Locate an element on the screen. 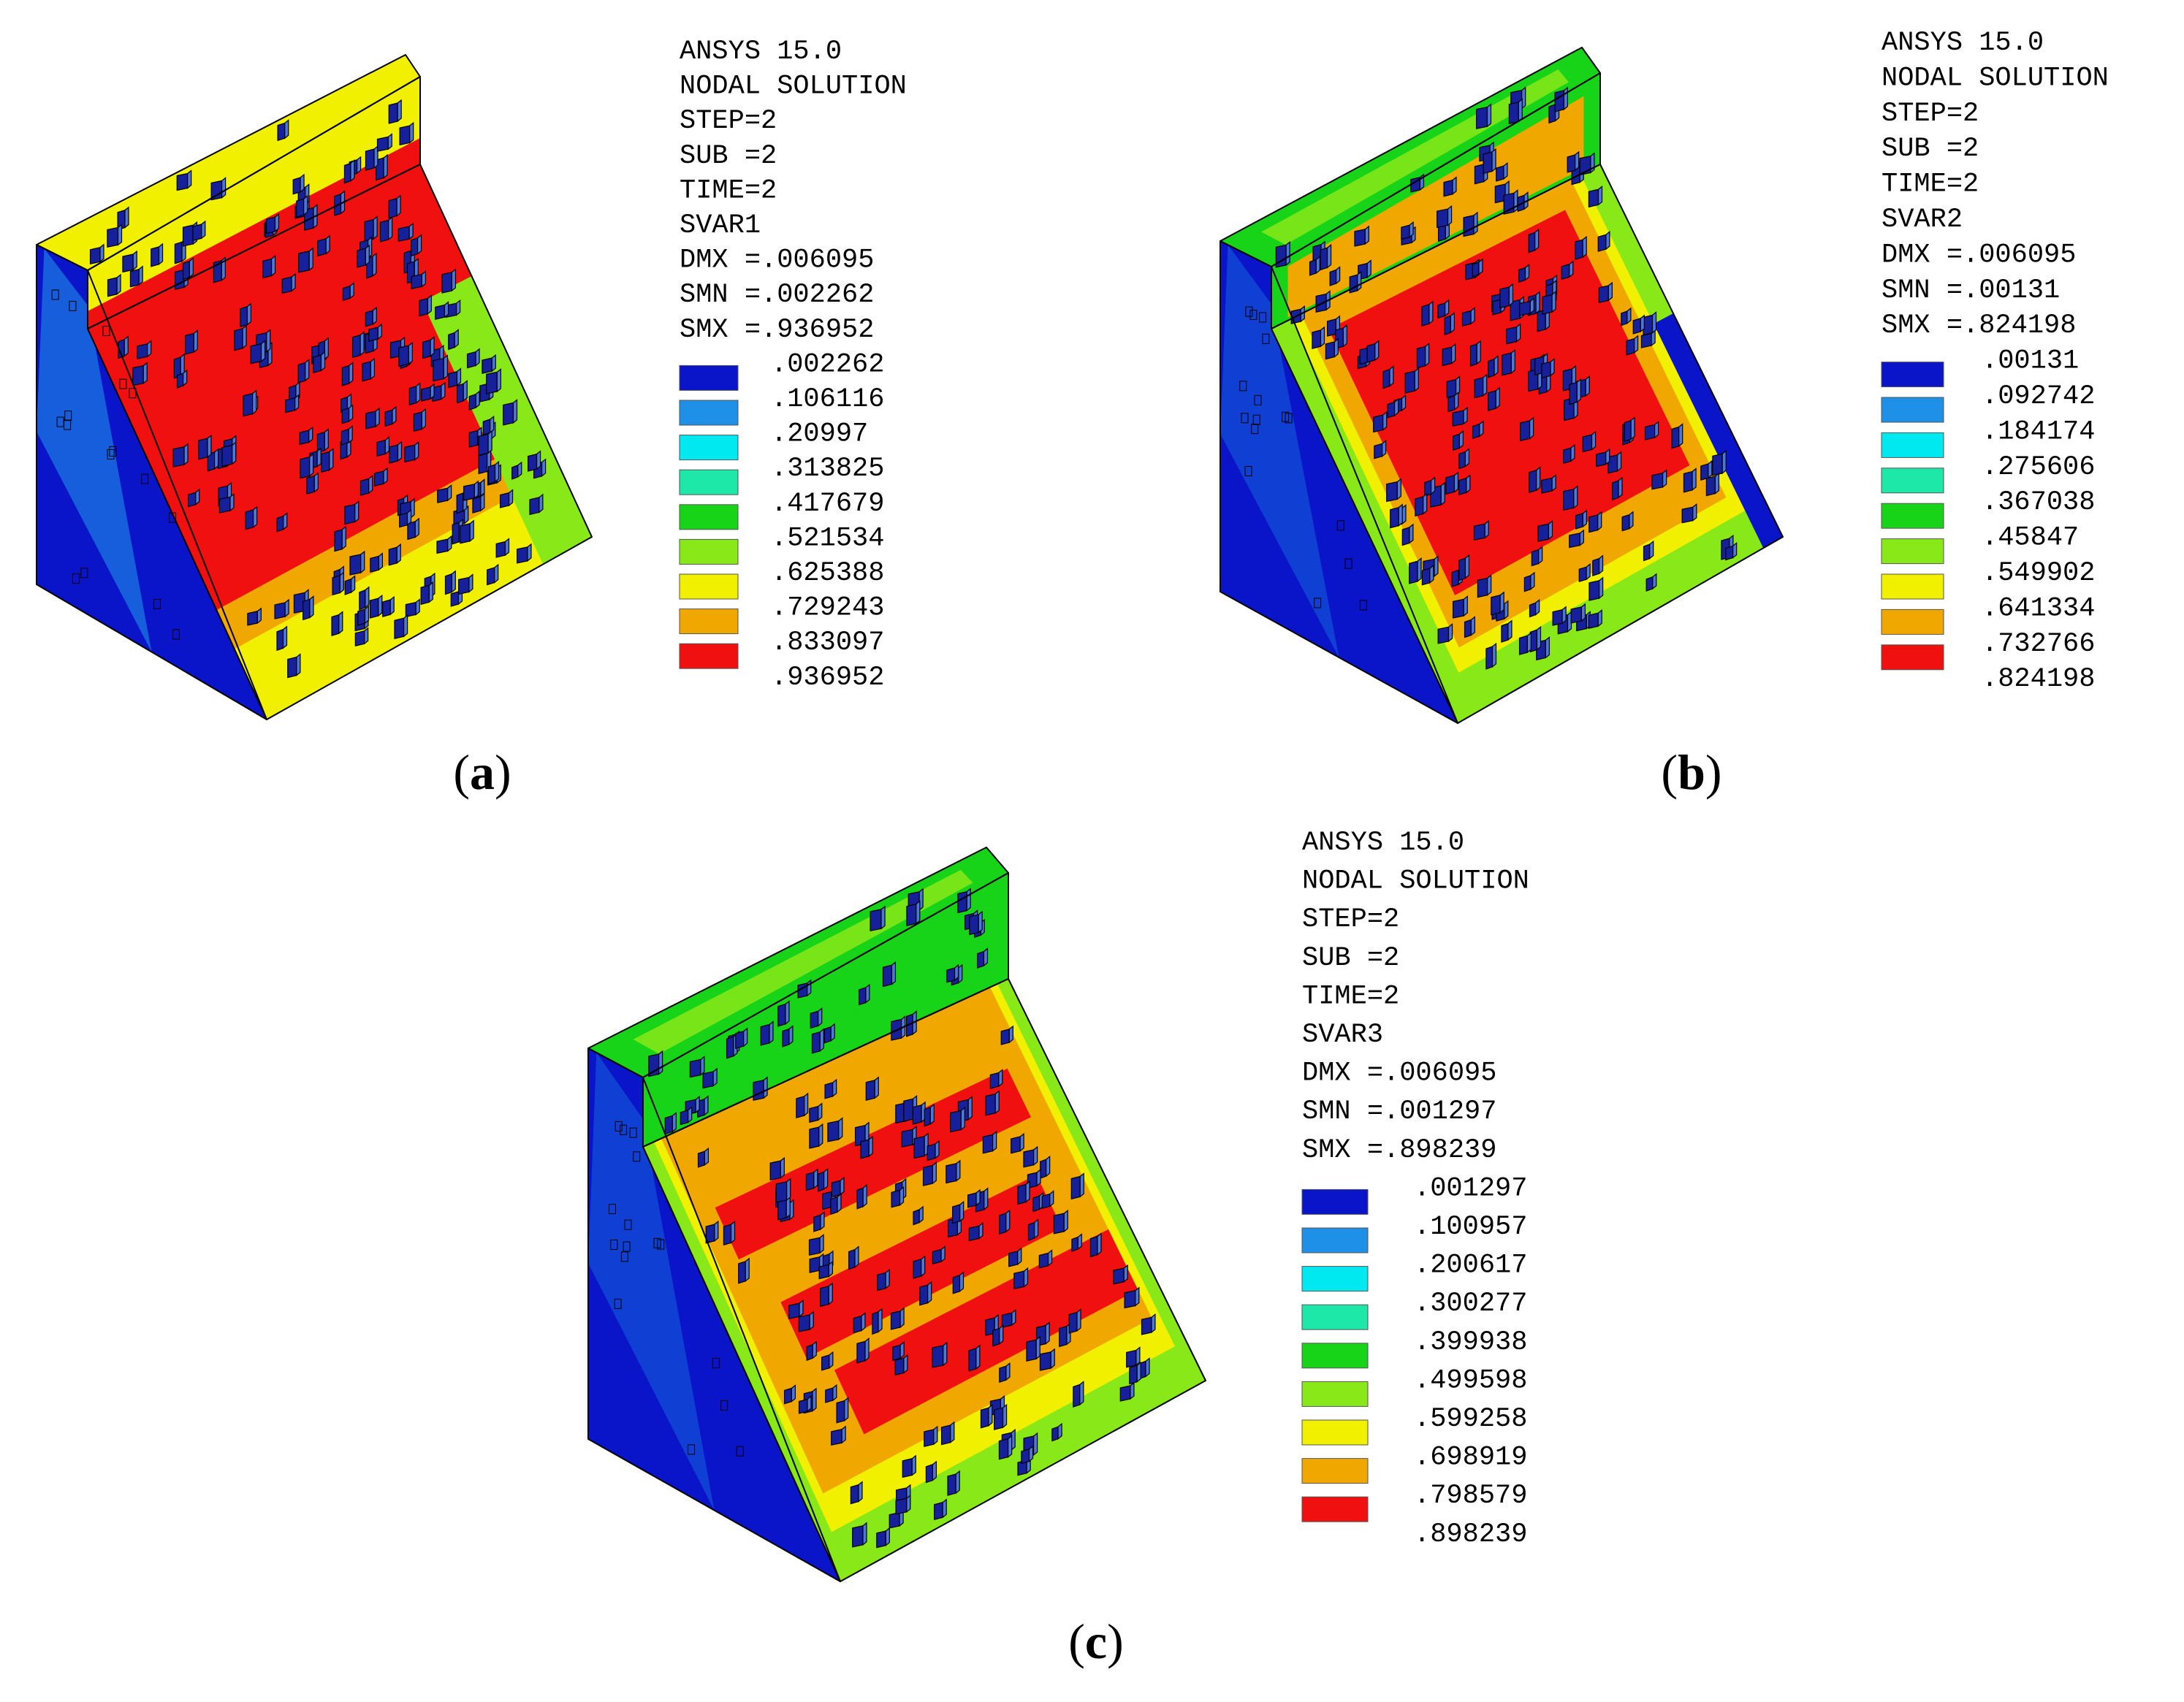  legend-value: .698919 is located at coordinates (1471, 1458).